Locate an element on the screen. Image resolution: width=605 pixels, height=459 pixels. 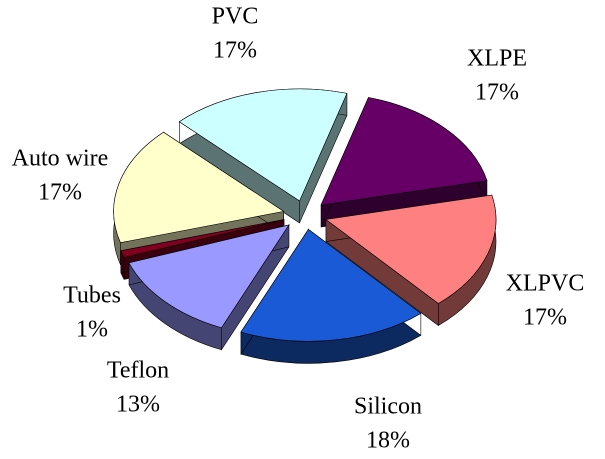
slice-value-label: 13% is located at coordinates (138, 405).